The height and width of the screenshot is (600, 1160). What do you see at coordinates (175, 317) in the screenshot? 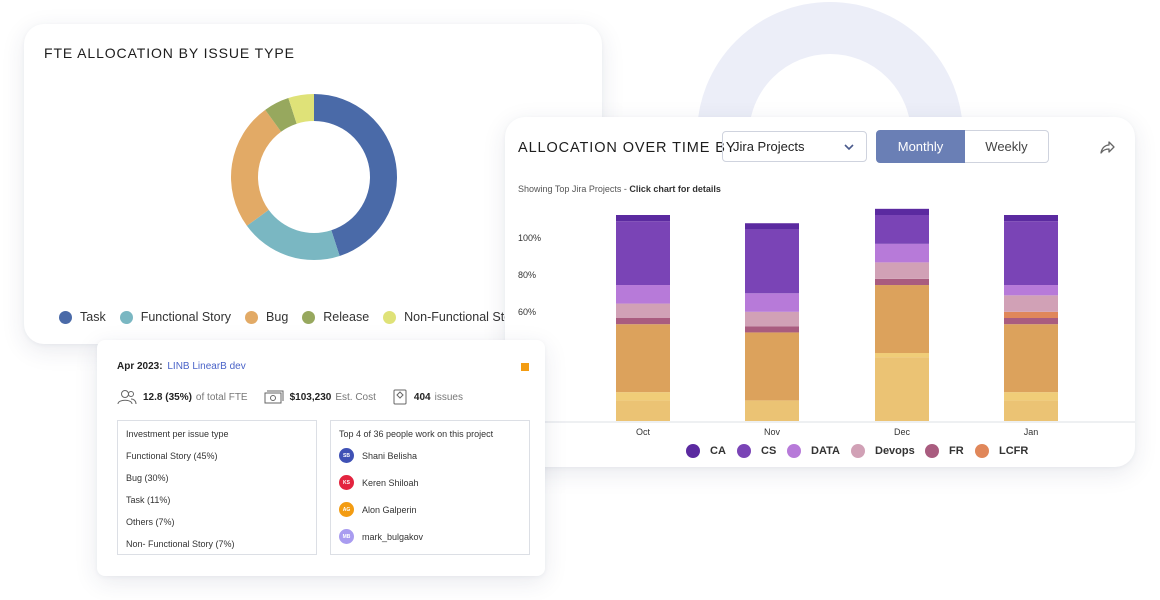
I see `legend-item: Functional Story` at bounding box center [175, 317].